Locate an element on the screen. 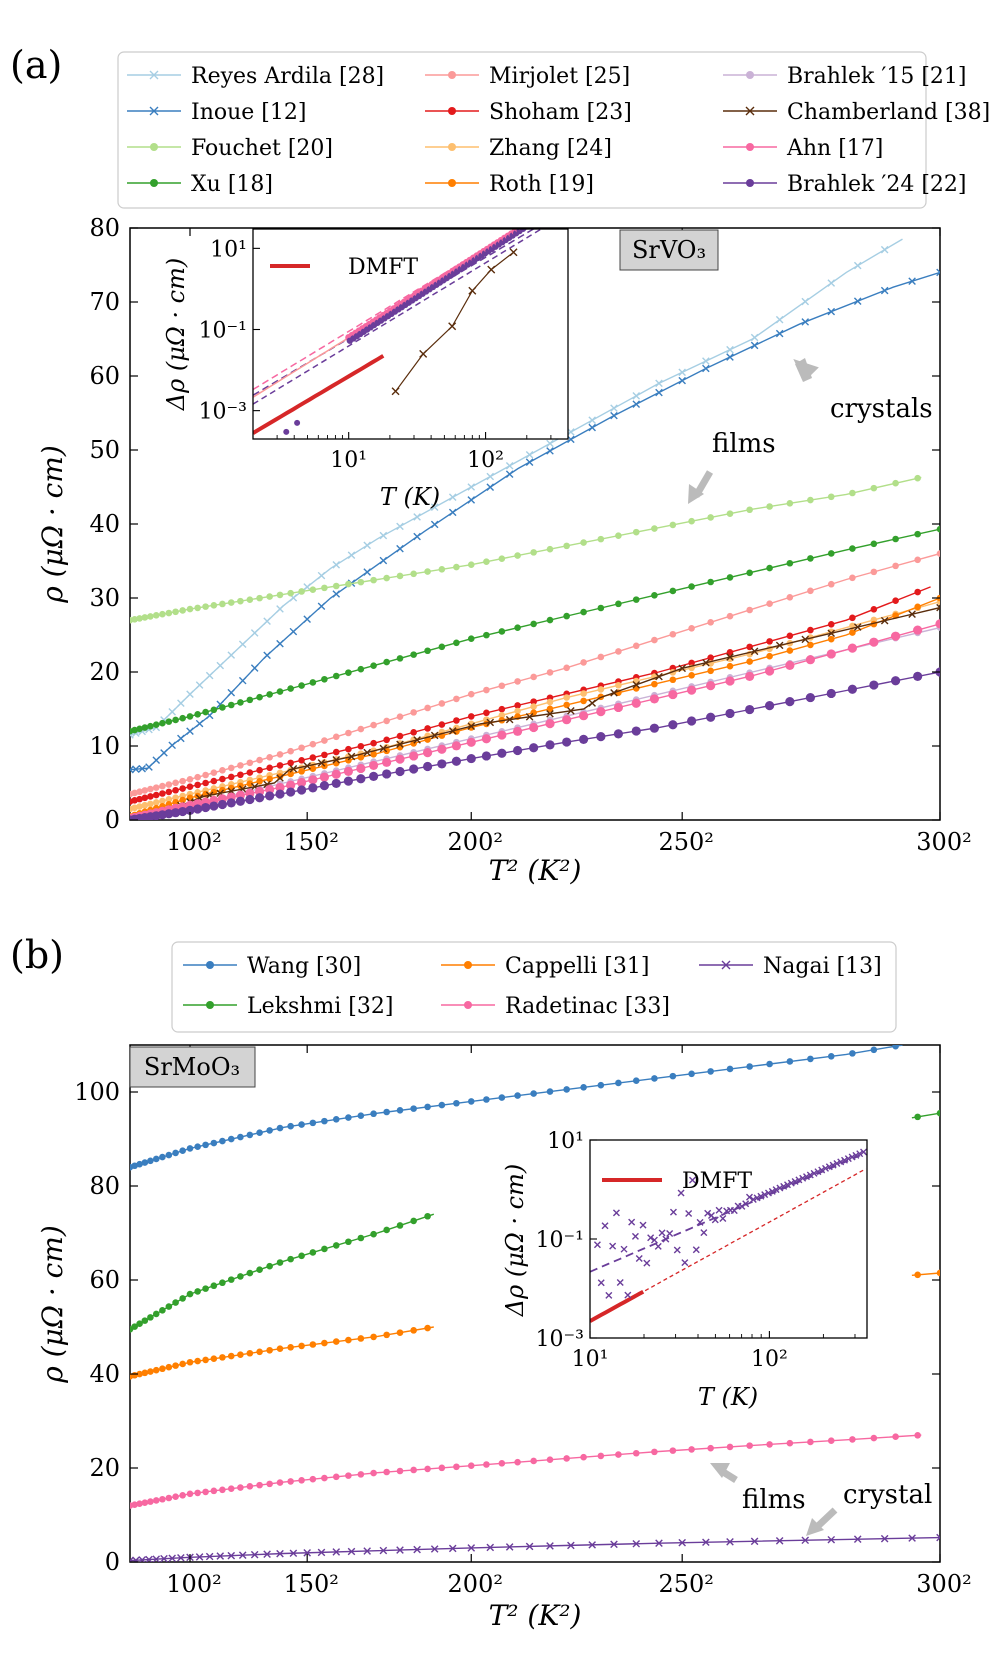  inset-a-point is located at coordinates (537, 220).